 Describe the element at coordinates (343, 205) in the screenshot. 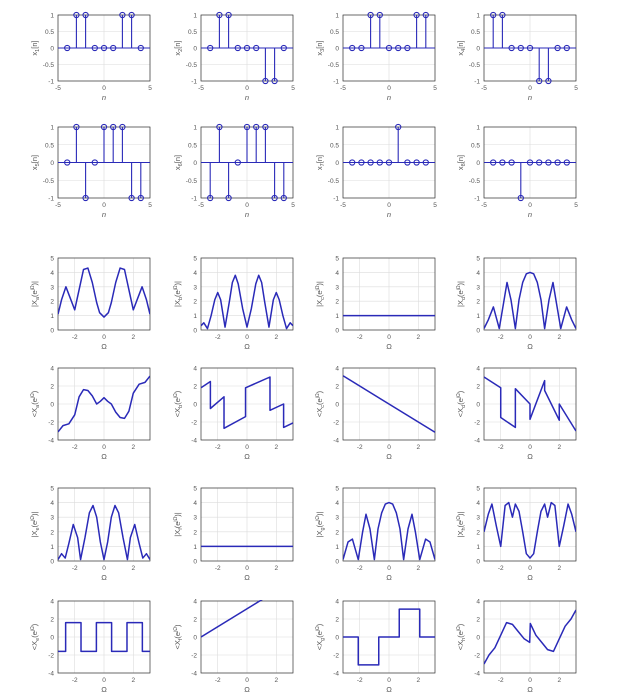

I see `x-tick-label: -5` at that location.